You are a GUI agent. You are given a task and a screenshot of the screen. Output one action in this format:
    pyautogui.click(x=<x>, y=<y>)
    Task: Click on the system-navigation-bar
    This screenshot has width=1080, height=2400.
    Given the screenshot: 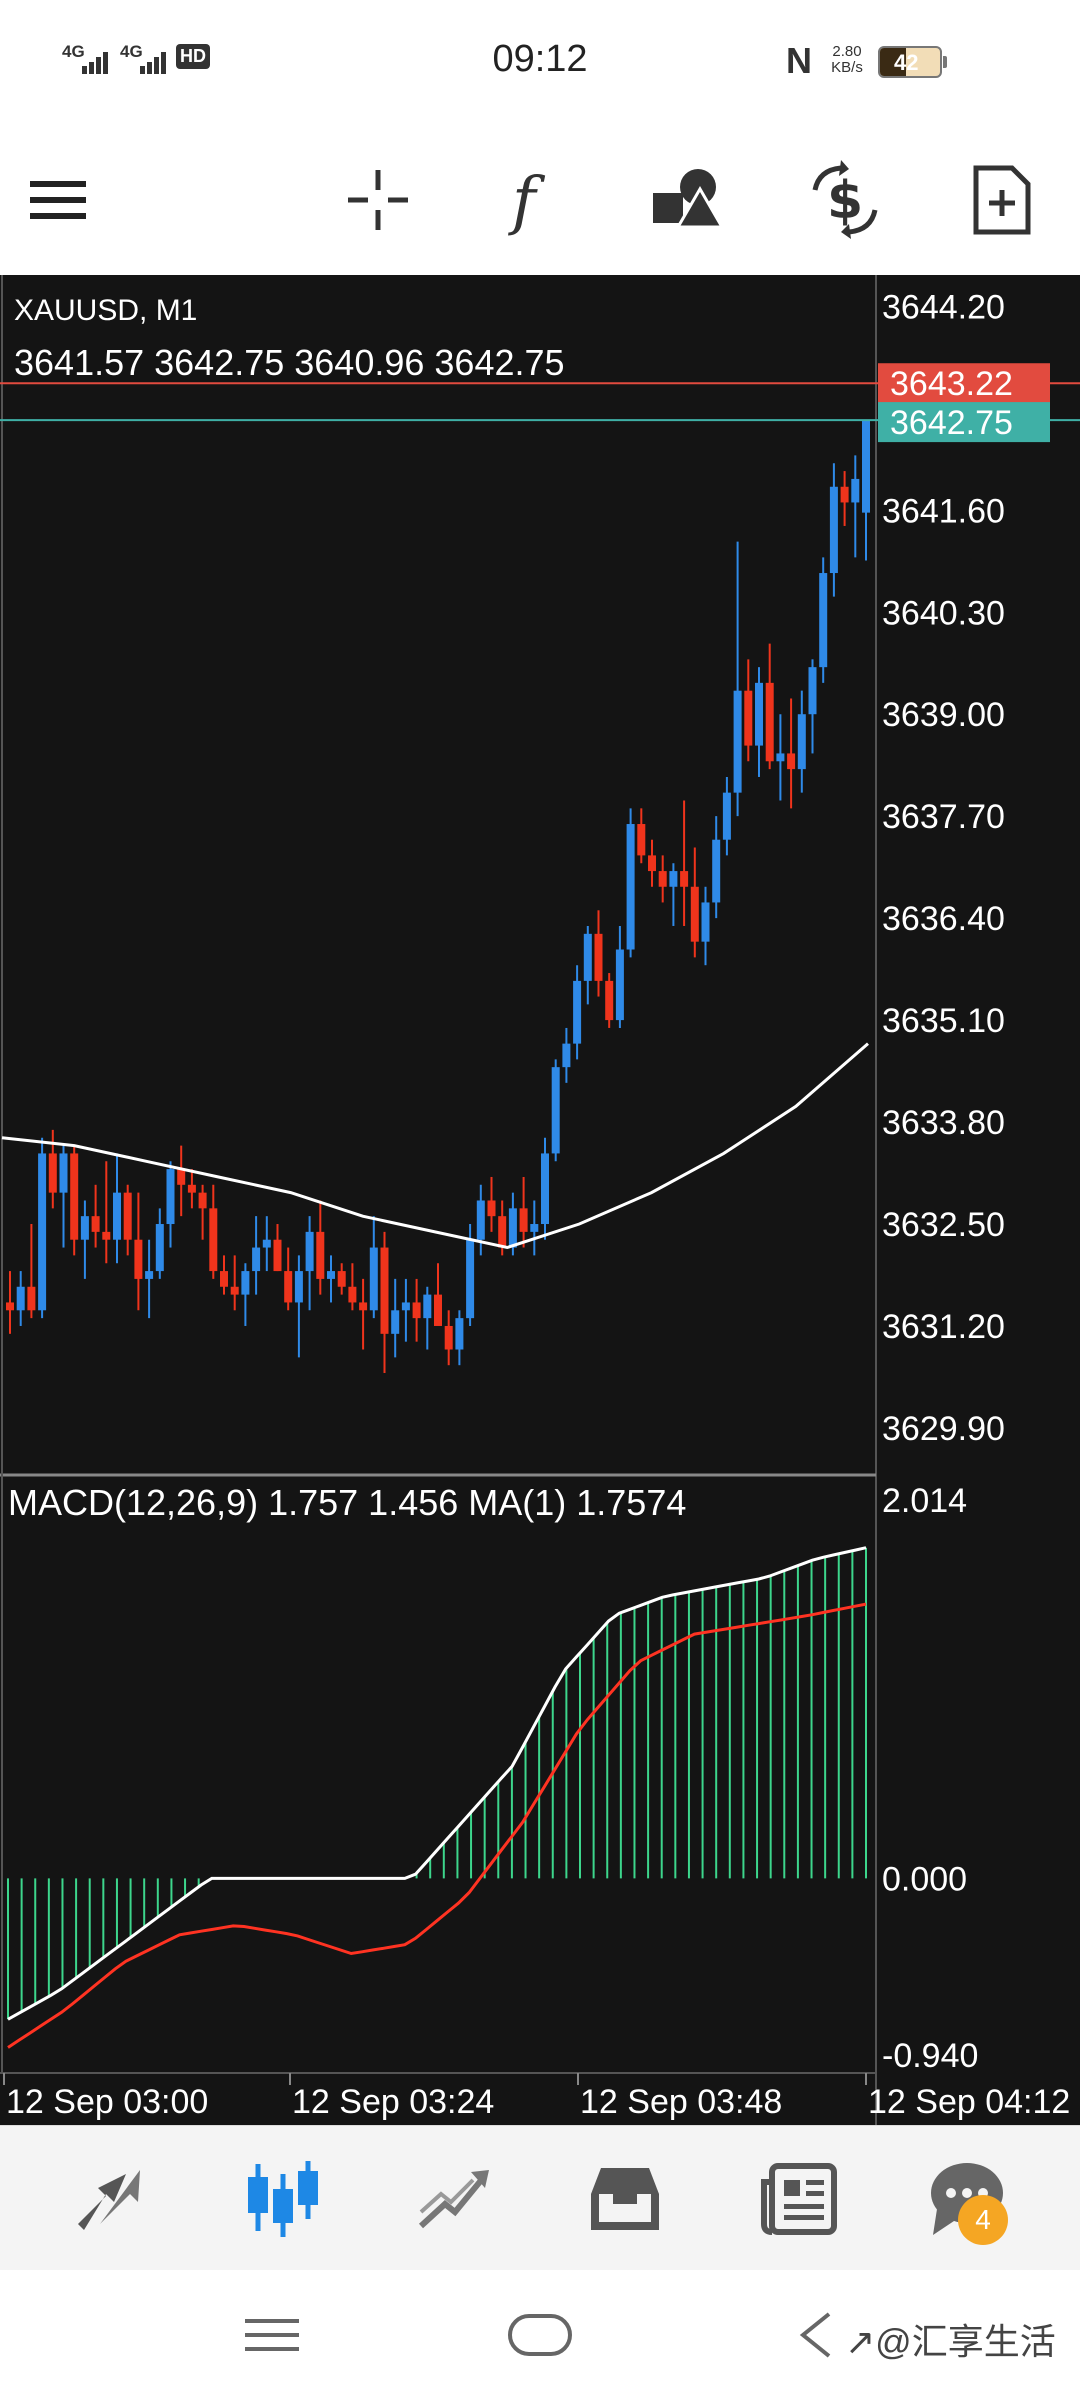 What is the action you would take?
    pyautogui.click(x=540, y=2335)
    